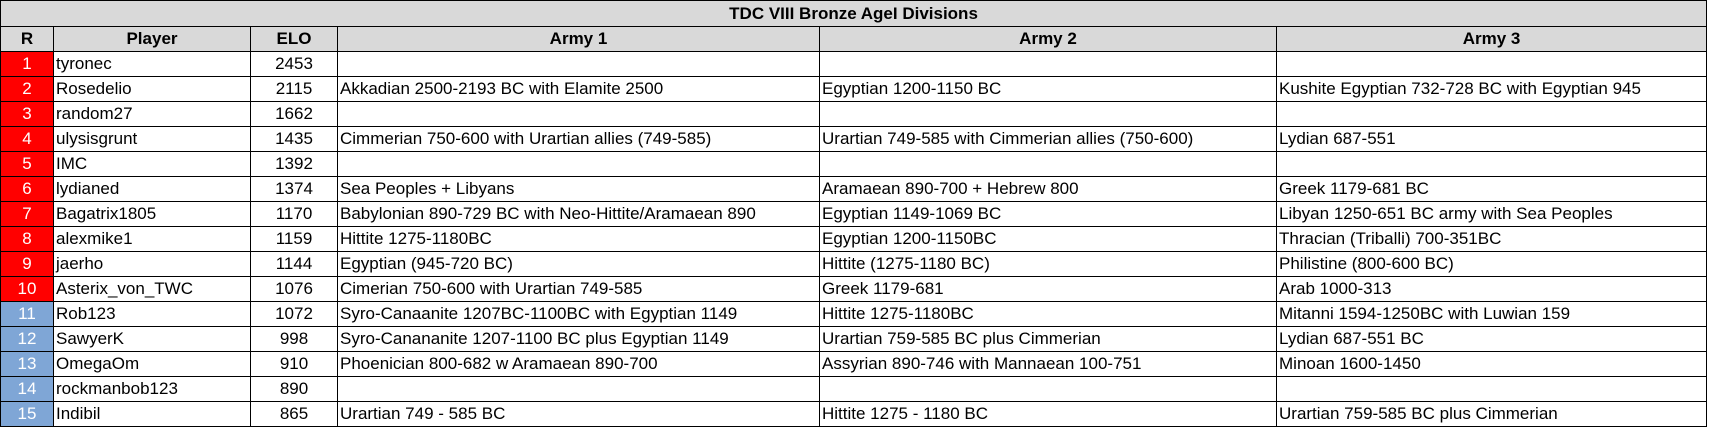 The image size is (1709, 435). I want to click on rank-cell: 1, so click(27, 64).